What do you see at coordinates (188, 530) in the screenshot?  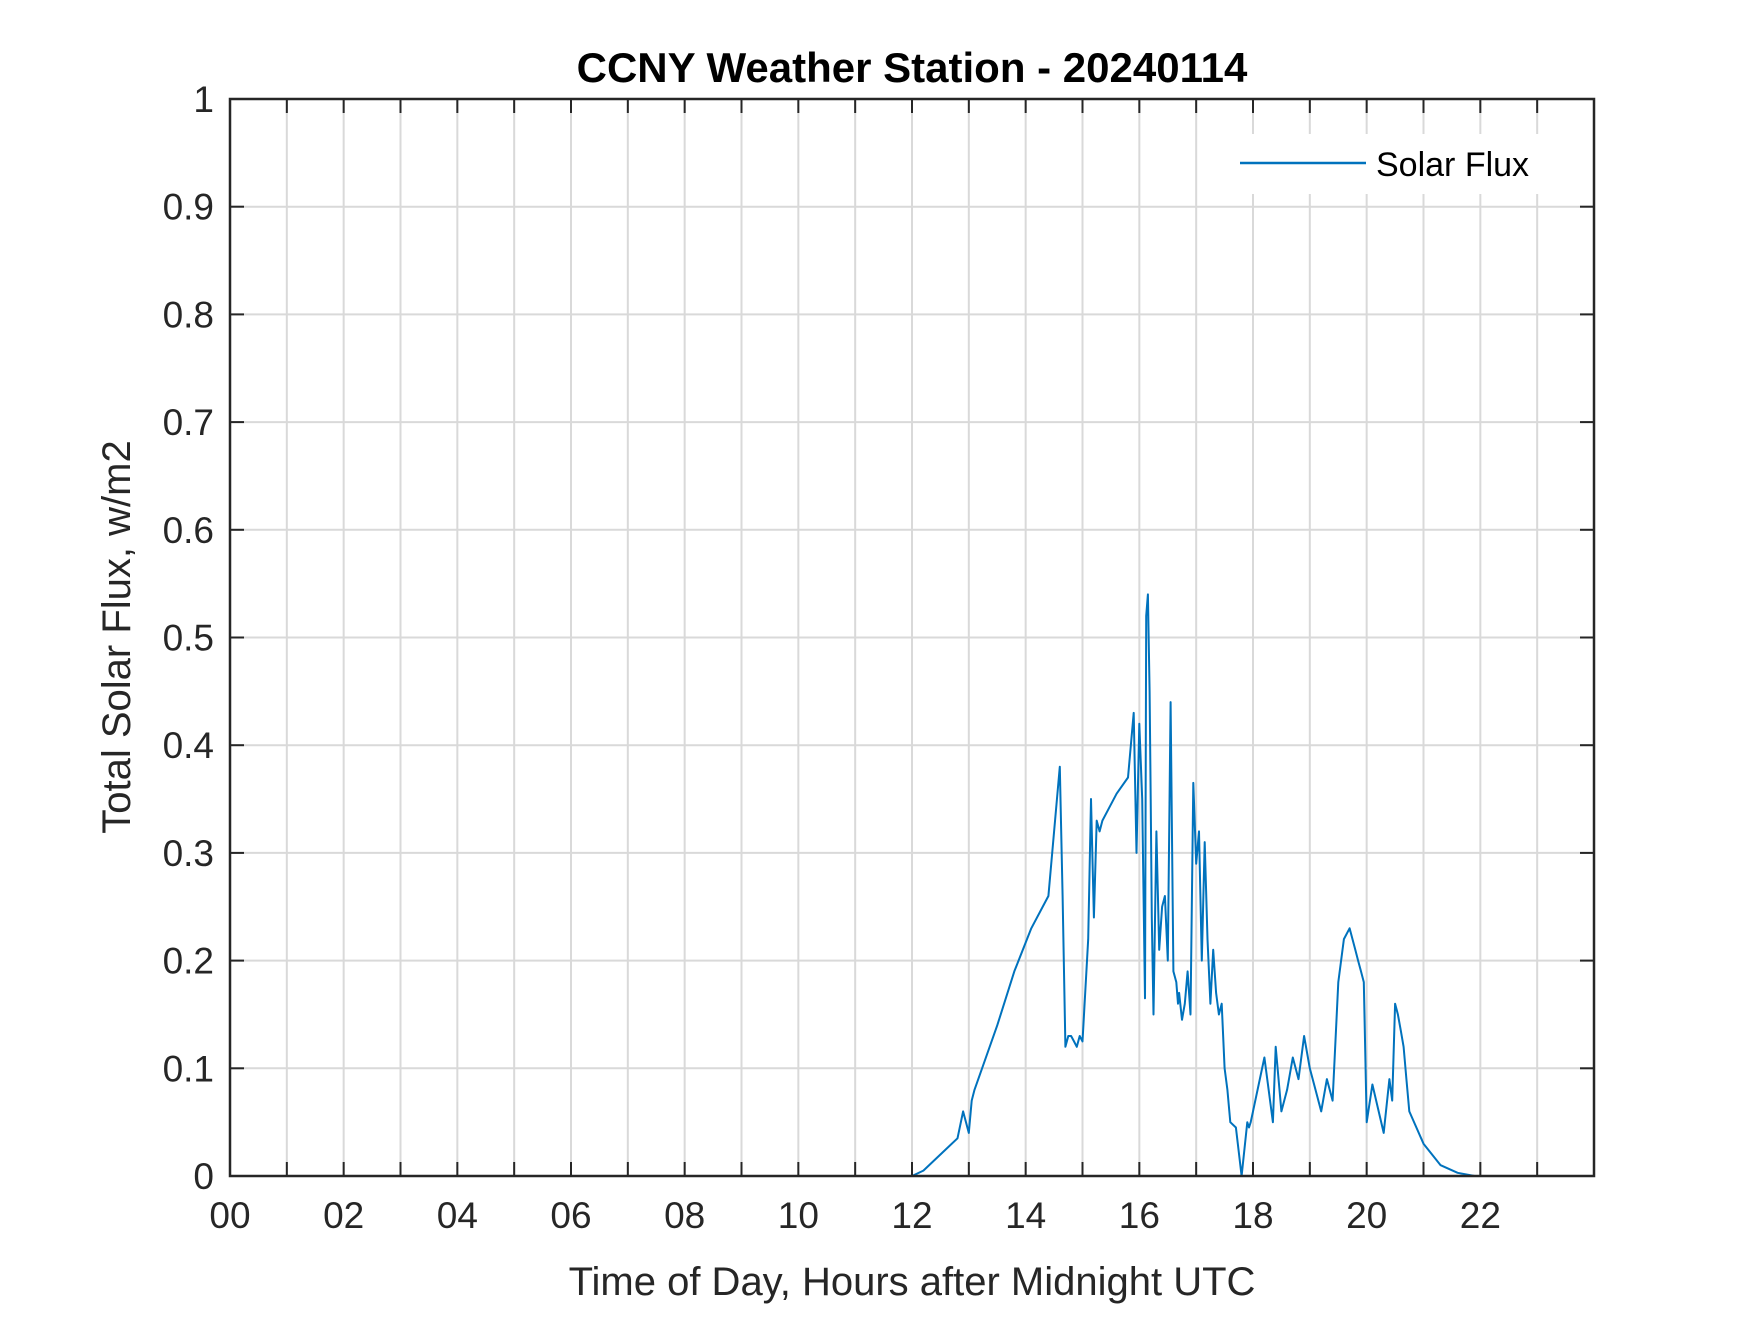 I see `y-tick-label: 0.6` at bounding box center [188, 530].